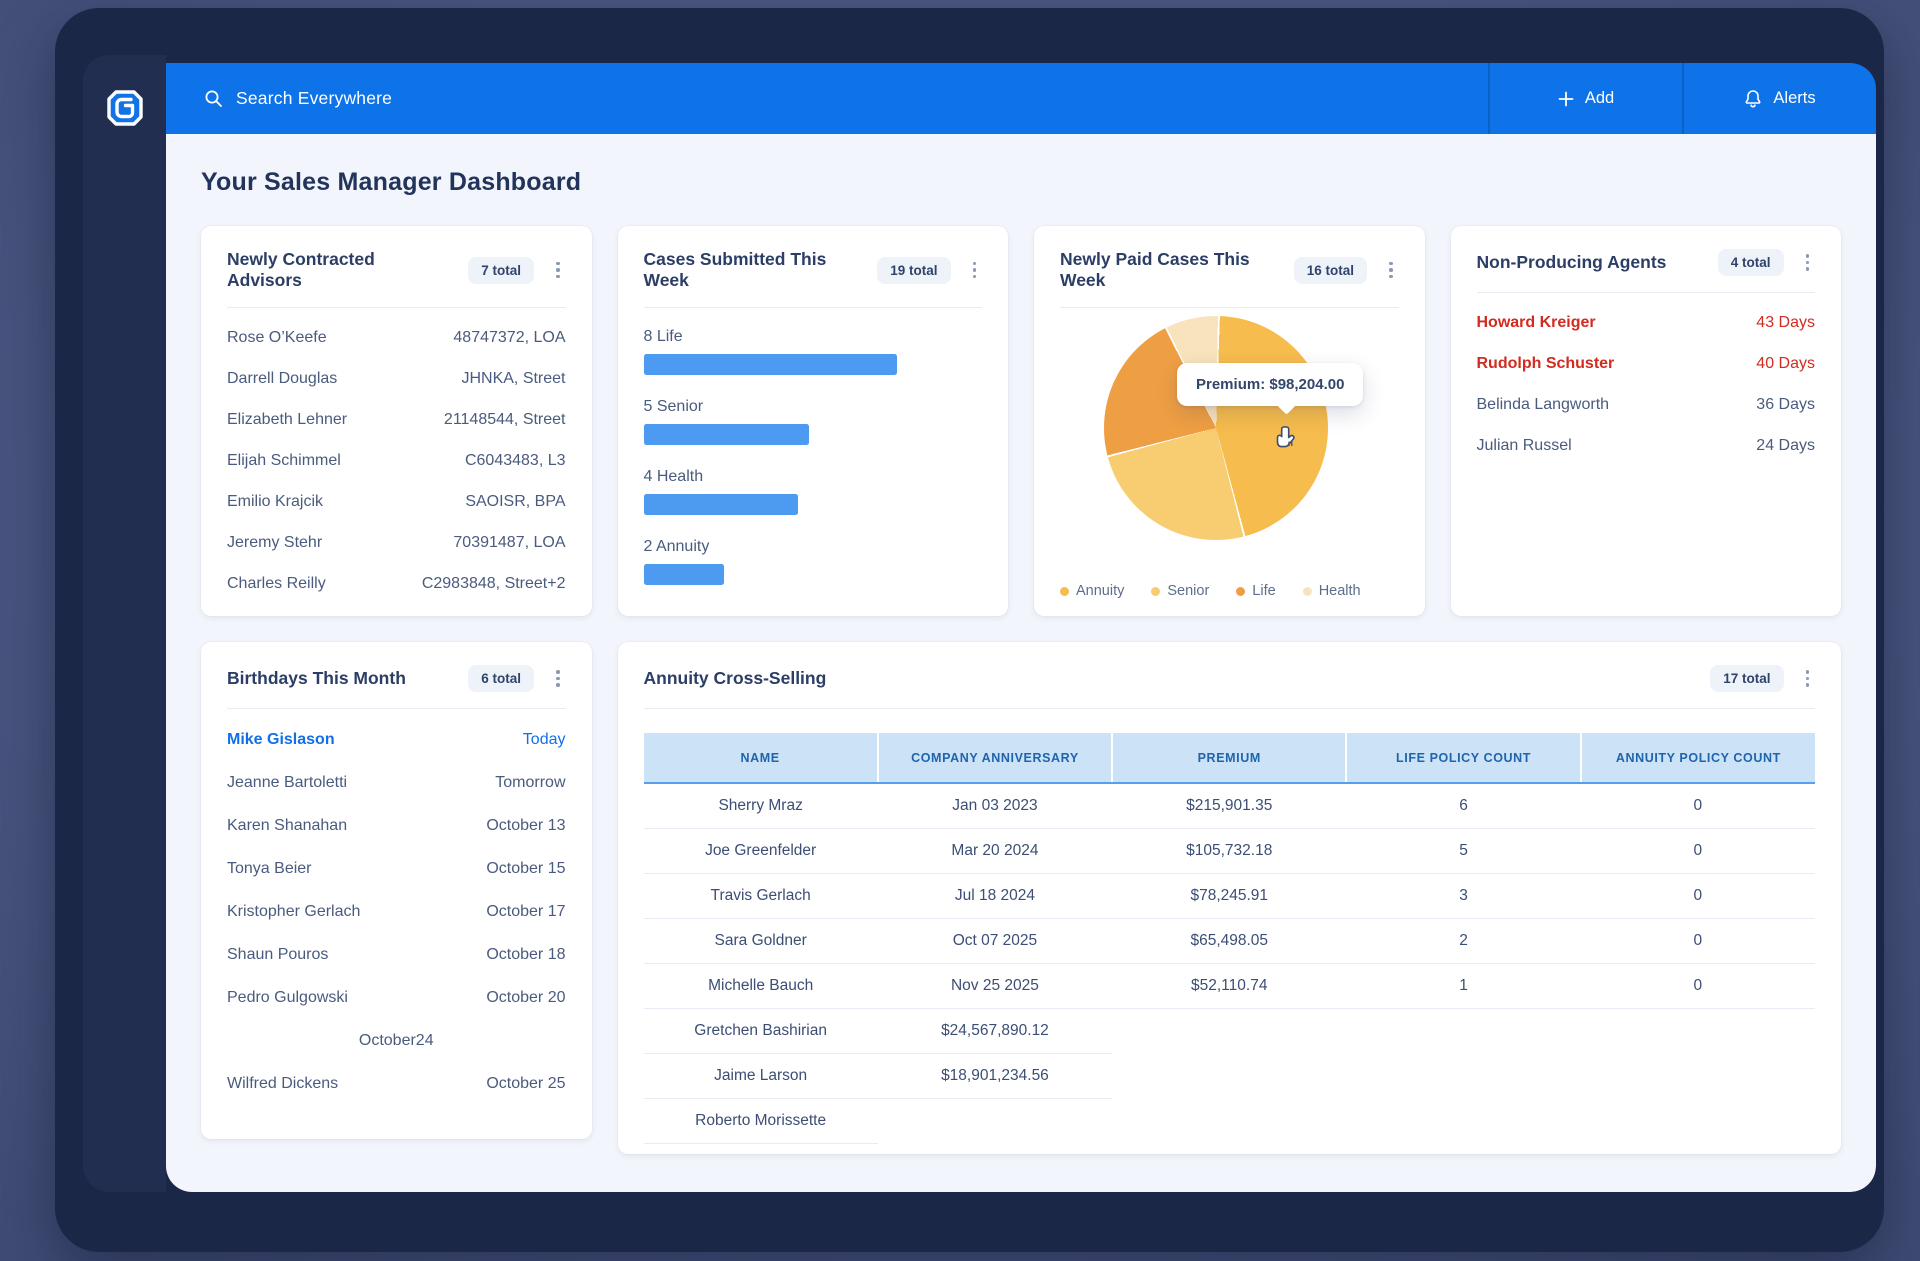 This screenshot has height=1261, width=1920. Describe the element at coordinates (396, 501) in the screenshot. I see `list-item: Emilio Krajcik SAOISR, BPA` at that location.